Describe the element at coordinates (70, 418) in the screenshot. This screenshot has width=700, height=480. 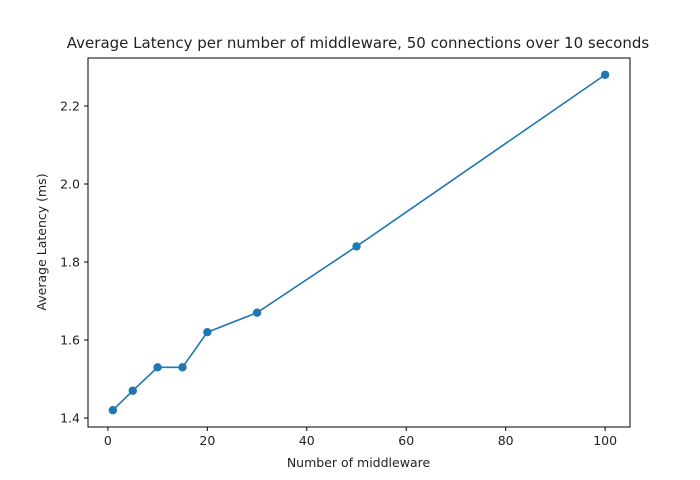
I see `y-tick-label: 1.4` at that location.